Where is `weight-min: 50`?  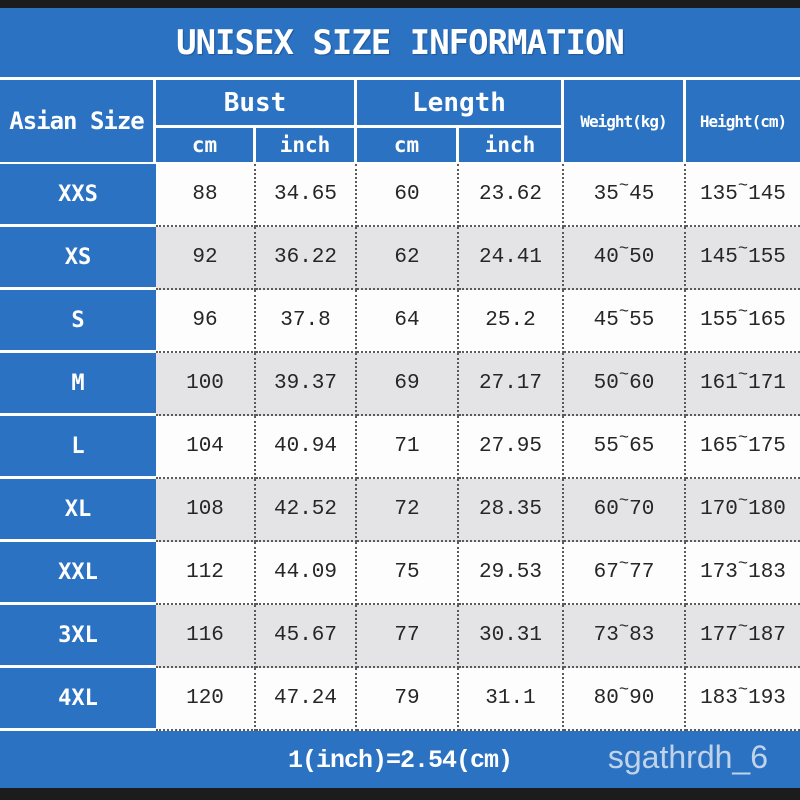 weight-min: 50 is located at coordinates (606, 383).